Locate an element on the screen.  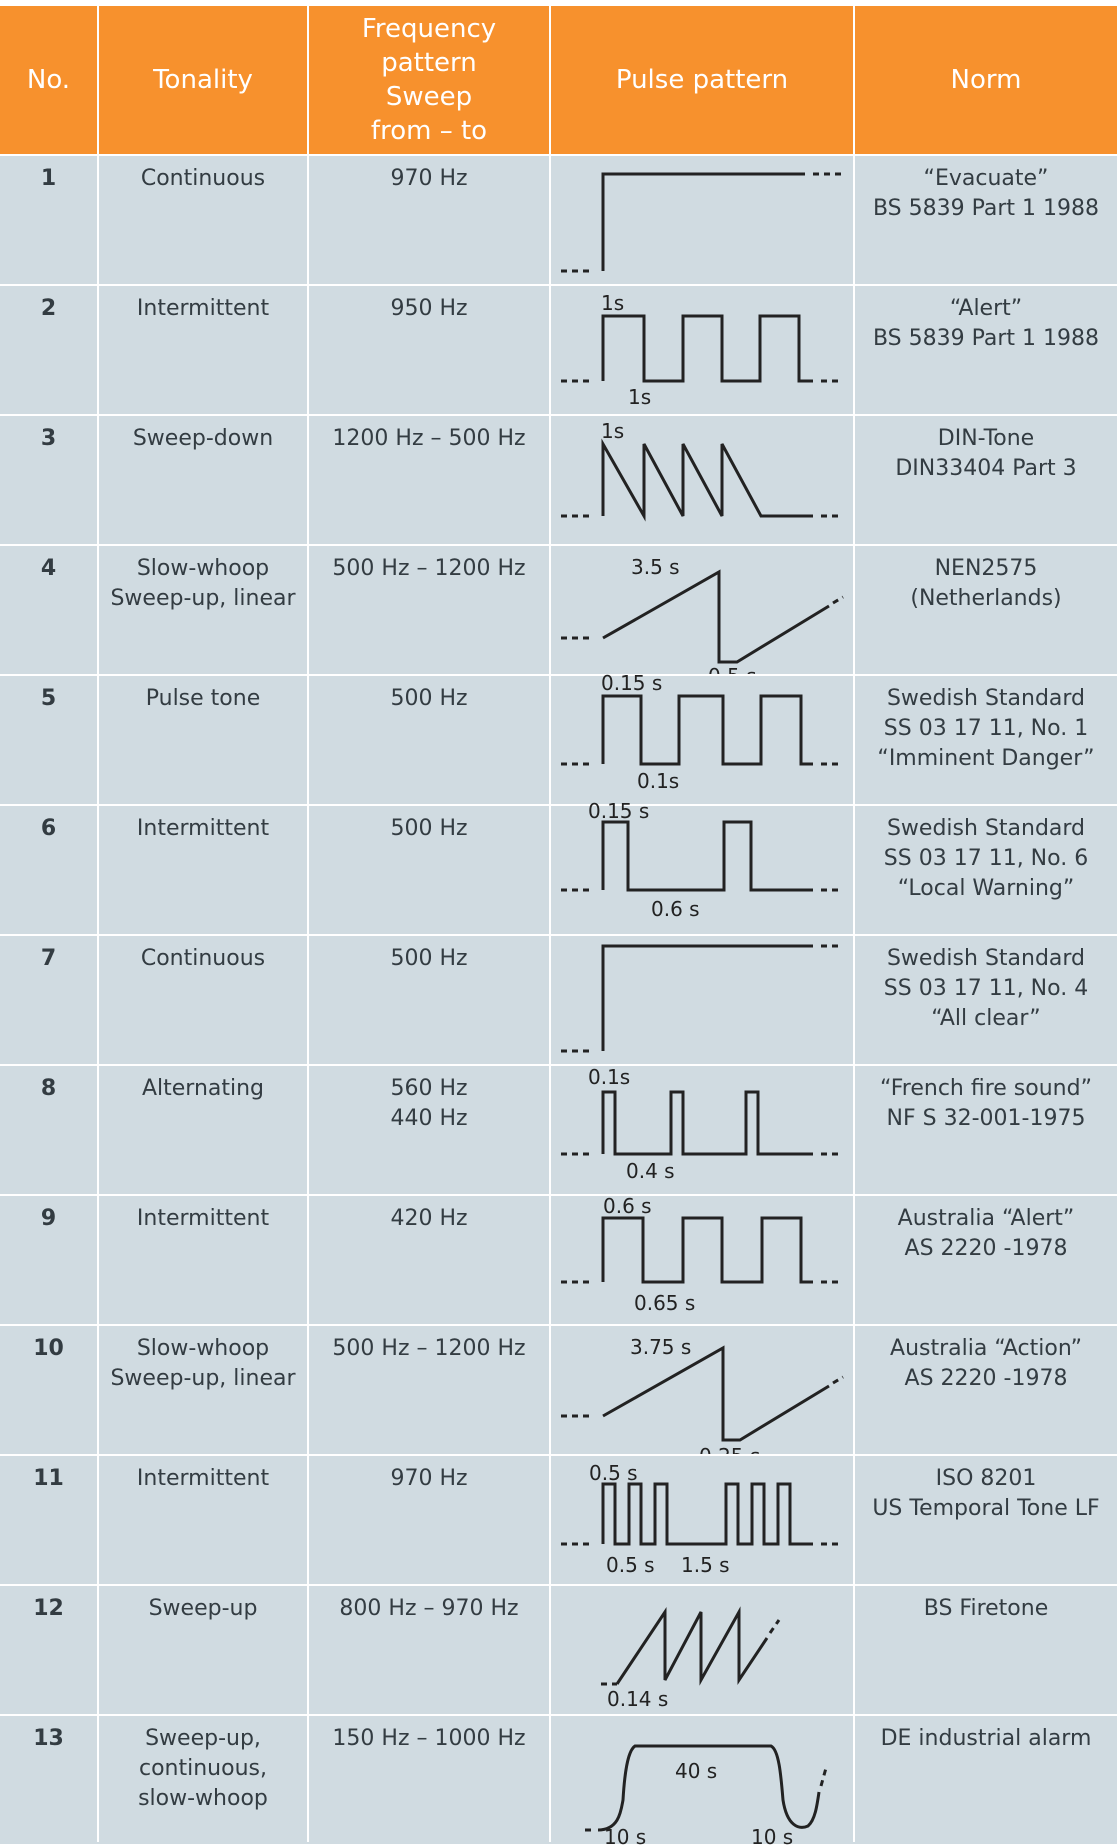
pulse-pattern-cell: 0.15 s 0.1s is located at coordinates (702, 737).